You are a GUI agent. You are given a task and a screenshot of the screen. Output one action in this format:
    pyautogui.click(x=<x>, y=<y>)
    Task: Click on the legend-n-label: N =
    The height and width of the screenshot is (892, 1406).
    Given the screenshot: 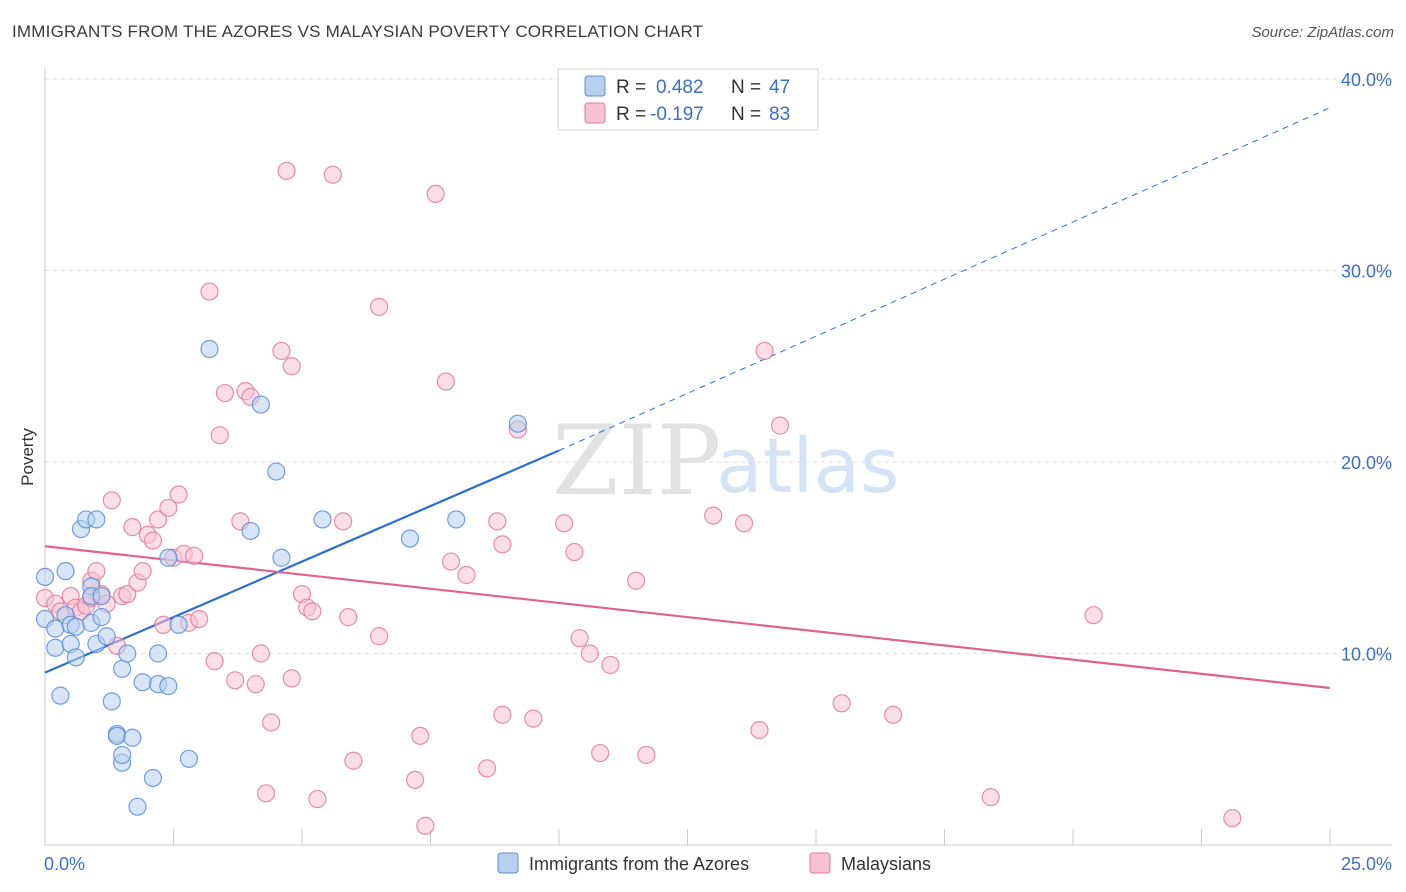 What is the action you would take?
    pyautogui.click(x=746, y=114)
    